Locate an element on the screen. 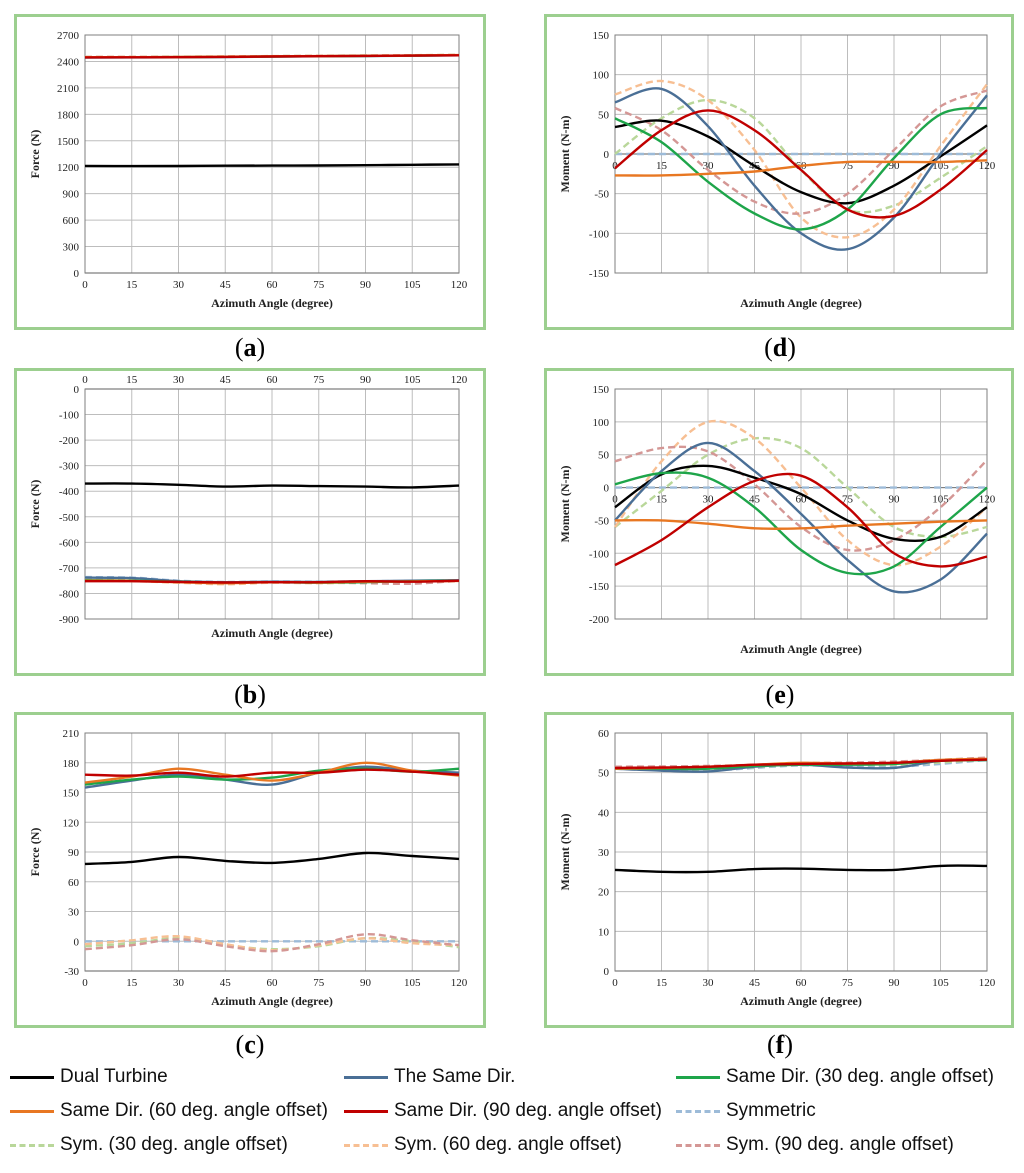 The height and width of the screenshot is (1173, 1024). series-line-sym-60-deg-angle-offset is located at coordinates (801, 159).